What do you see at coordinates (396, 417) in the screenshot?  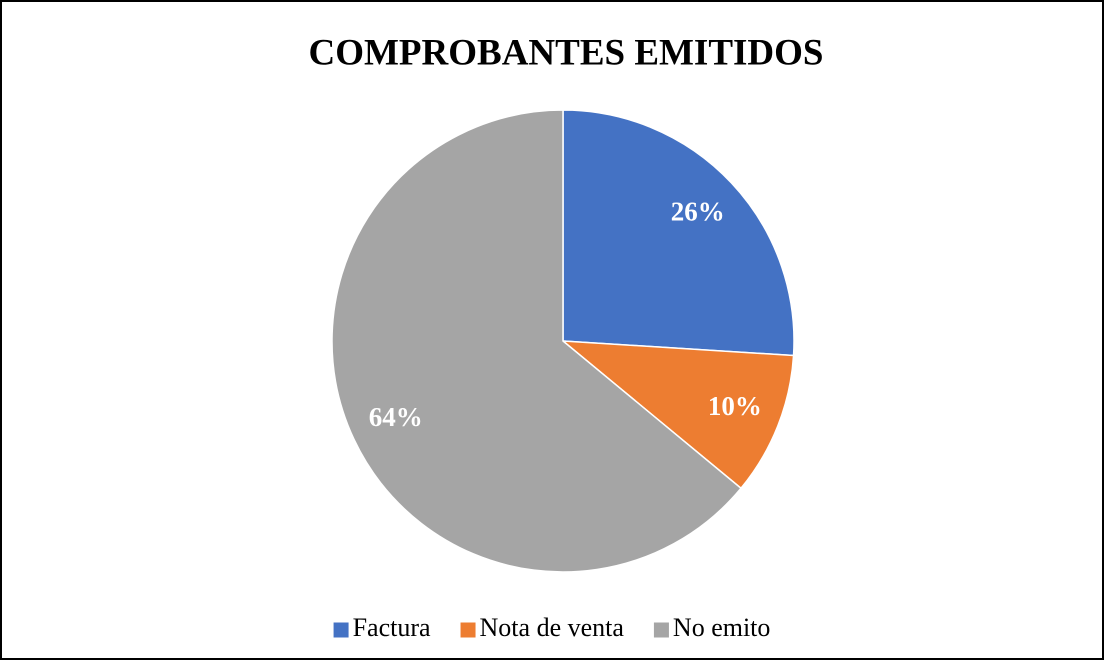 I see `data-label: 64%` at bounding box center [396, 417].